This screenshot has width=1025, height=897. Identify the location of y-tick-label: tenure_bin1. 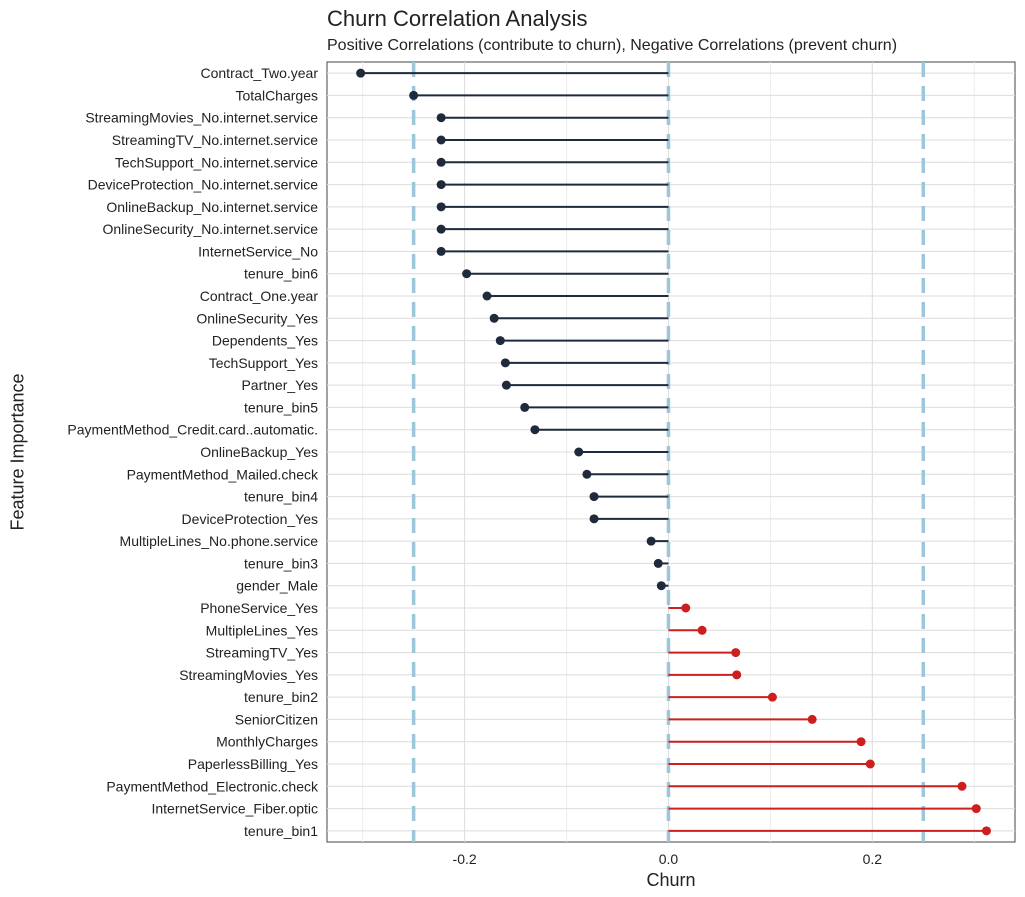
(281, 831).